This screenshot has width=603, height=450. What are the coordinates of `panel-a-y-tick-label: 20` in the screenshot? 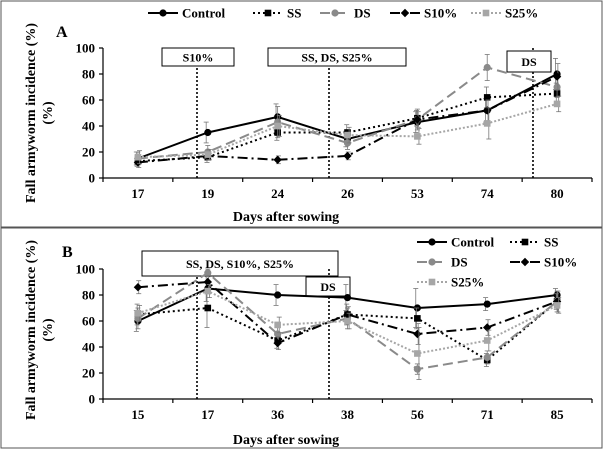 It's located at (88, 152).